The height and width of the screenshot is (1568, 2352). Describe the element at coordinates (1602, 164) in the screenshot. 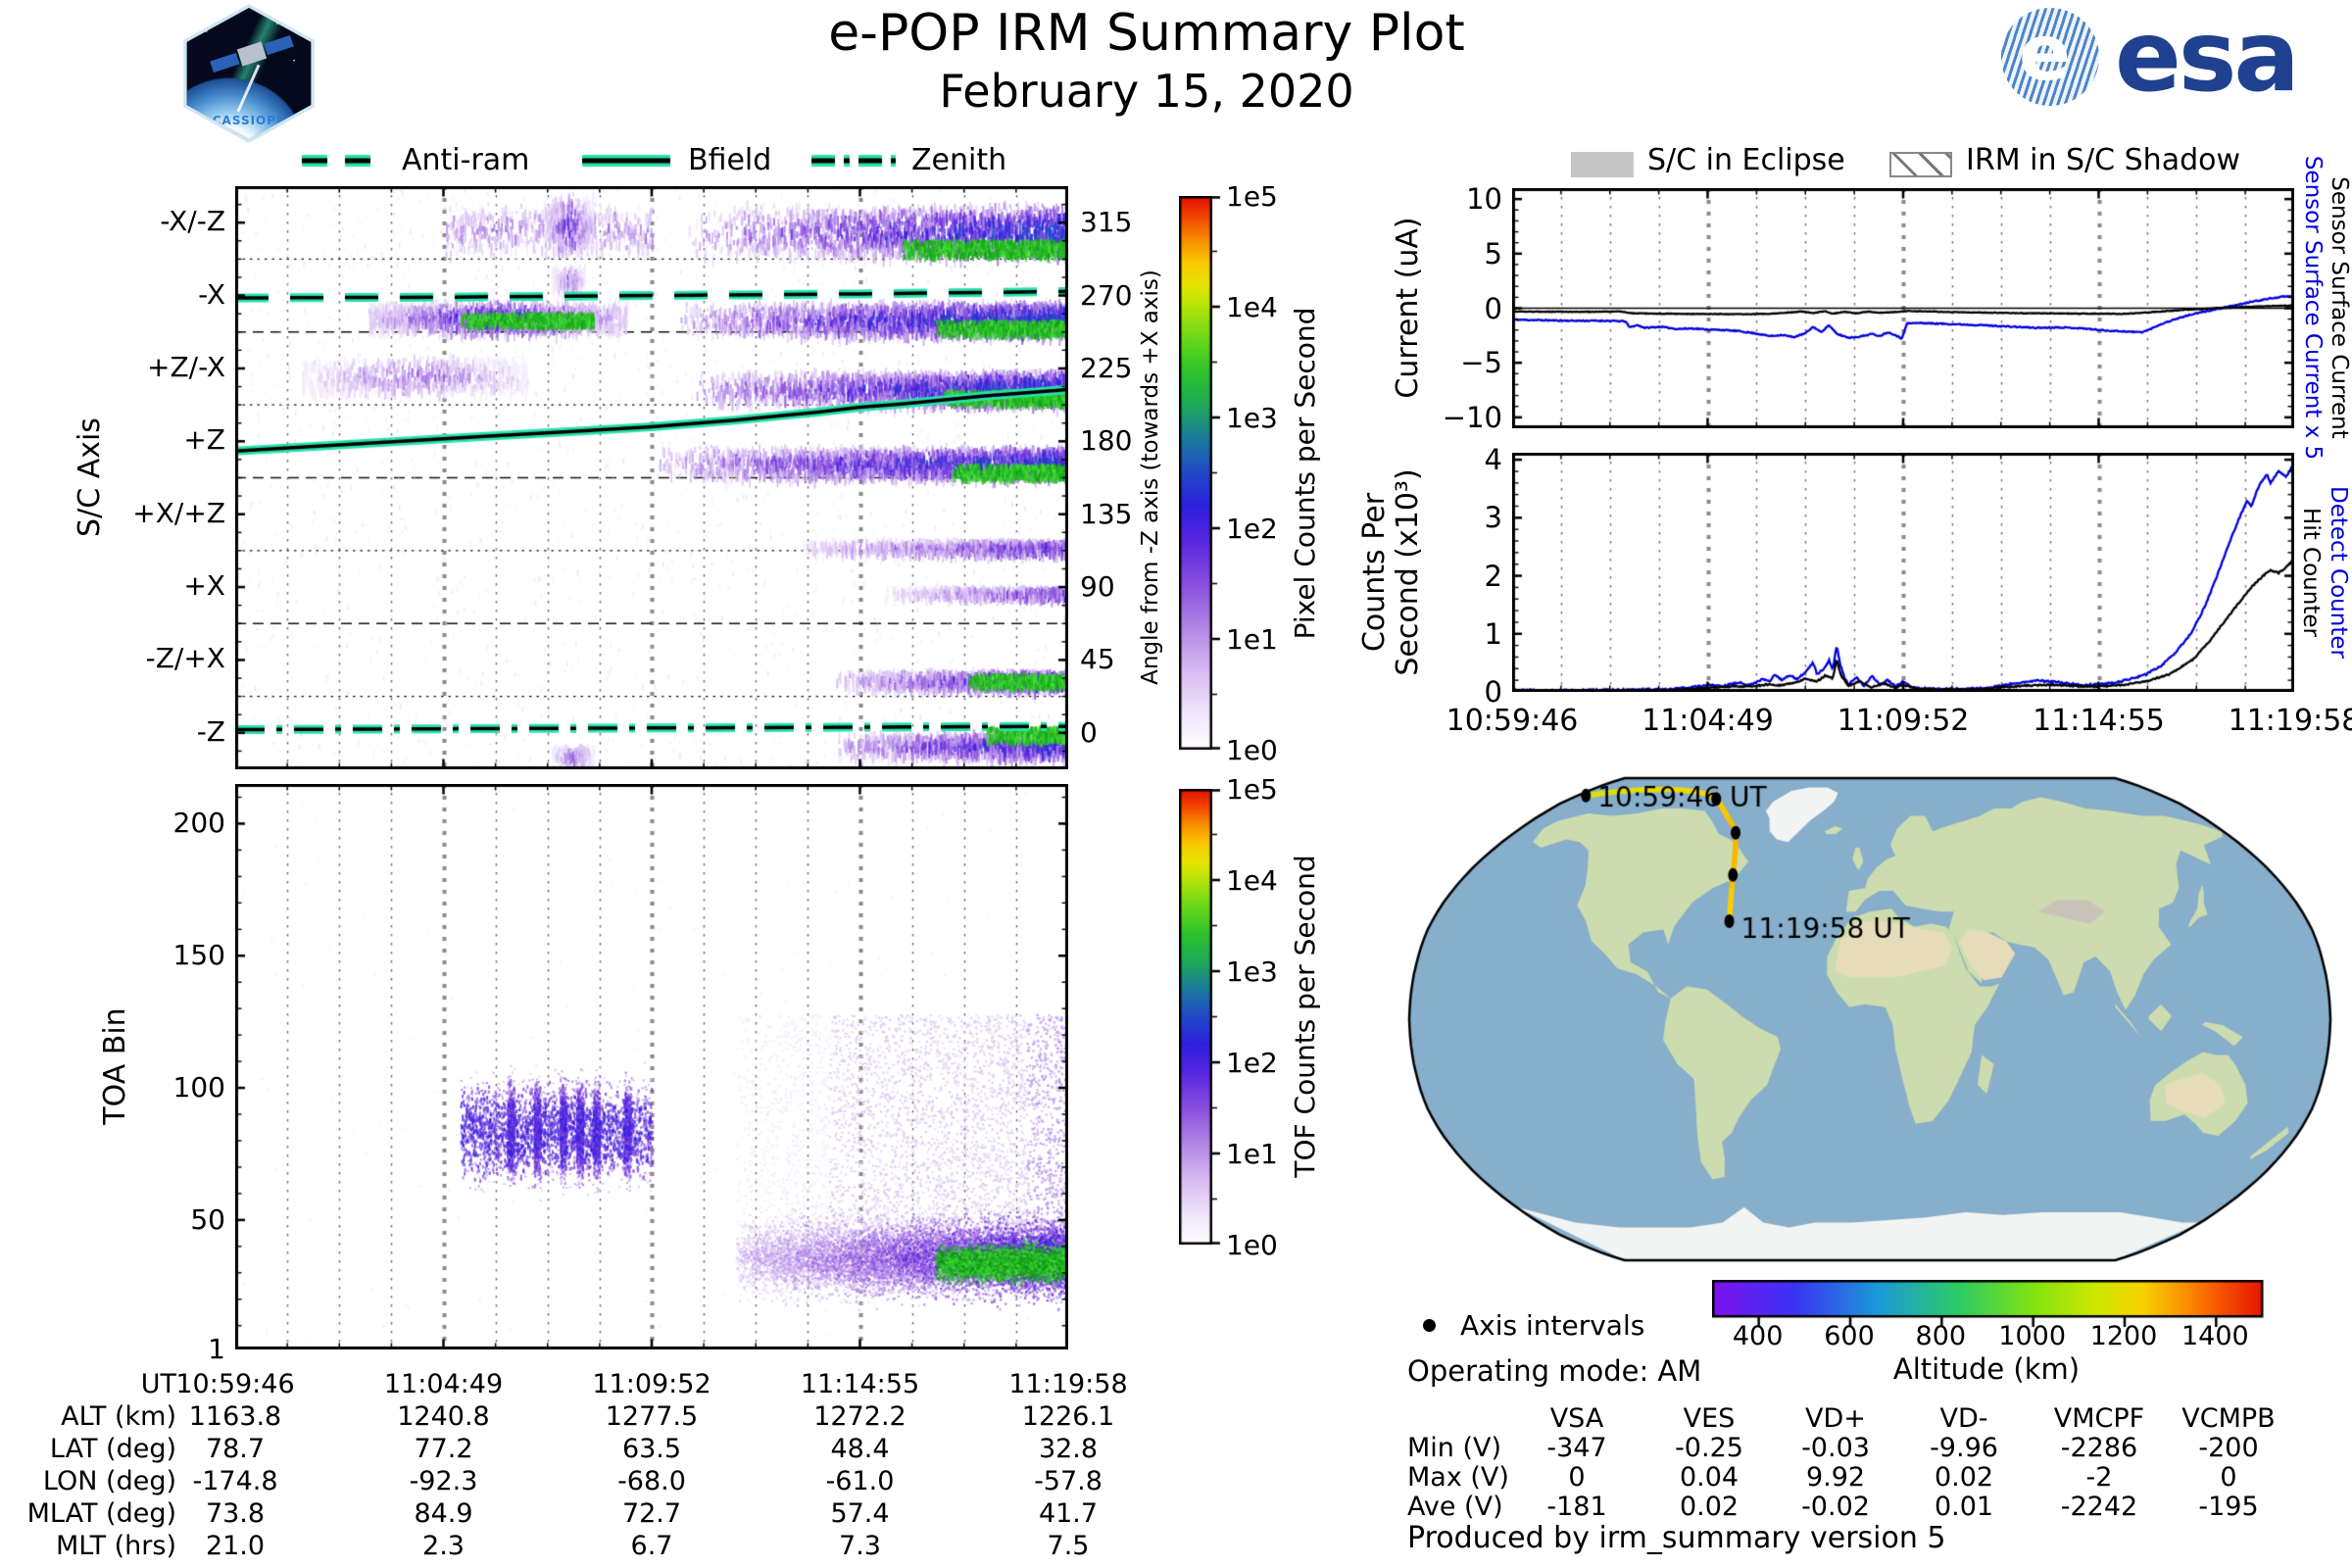

I see `eclipse-swatch` at that location.